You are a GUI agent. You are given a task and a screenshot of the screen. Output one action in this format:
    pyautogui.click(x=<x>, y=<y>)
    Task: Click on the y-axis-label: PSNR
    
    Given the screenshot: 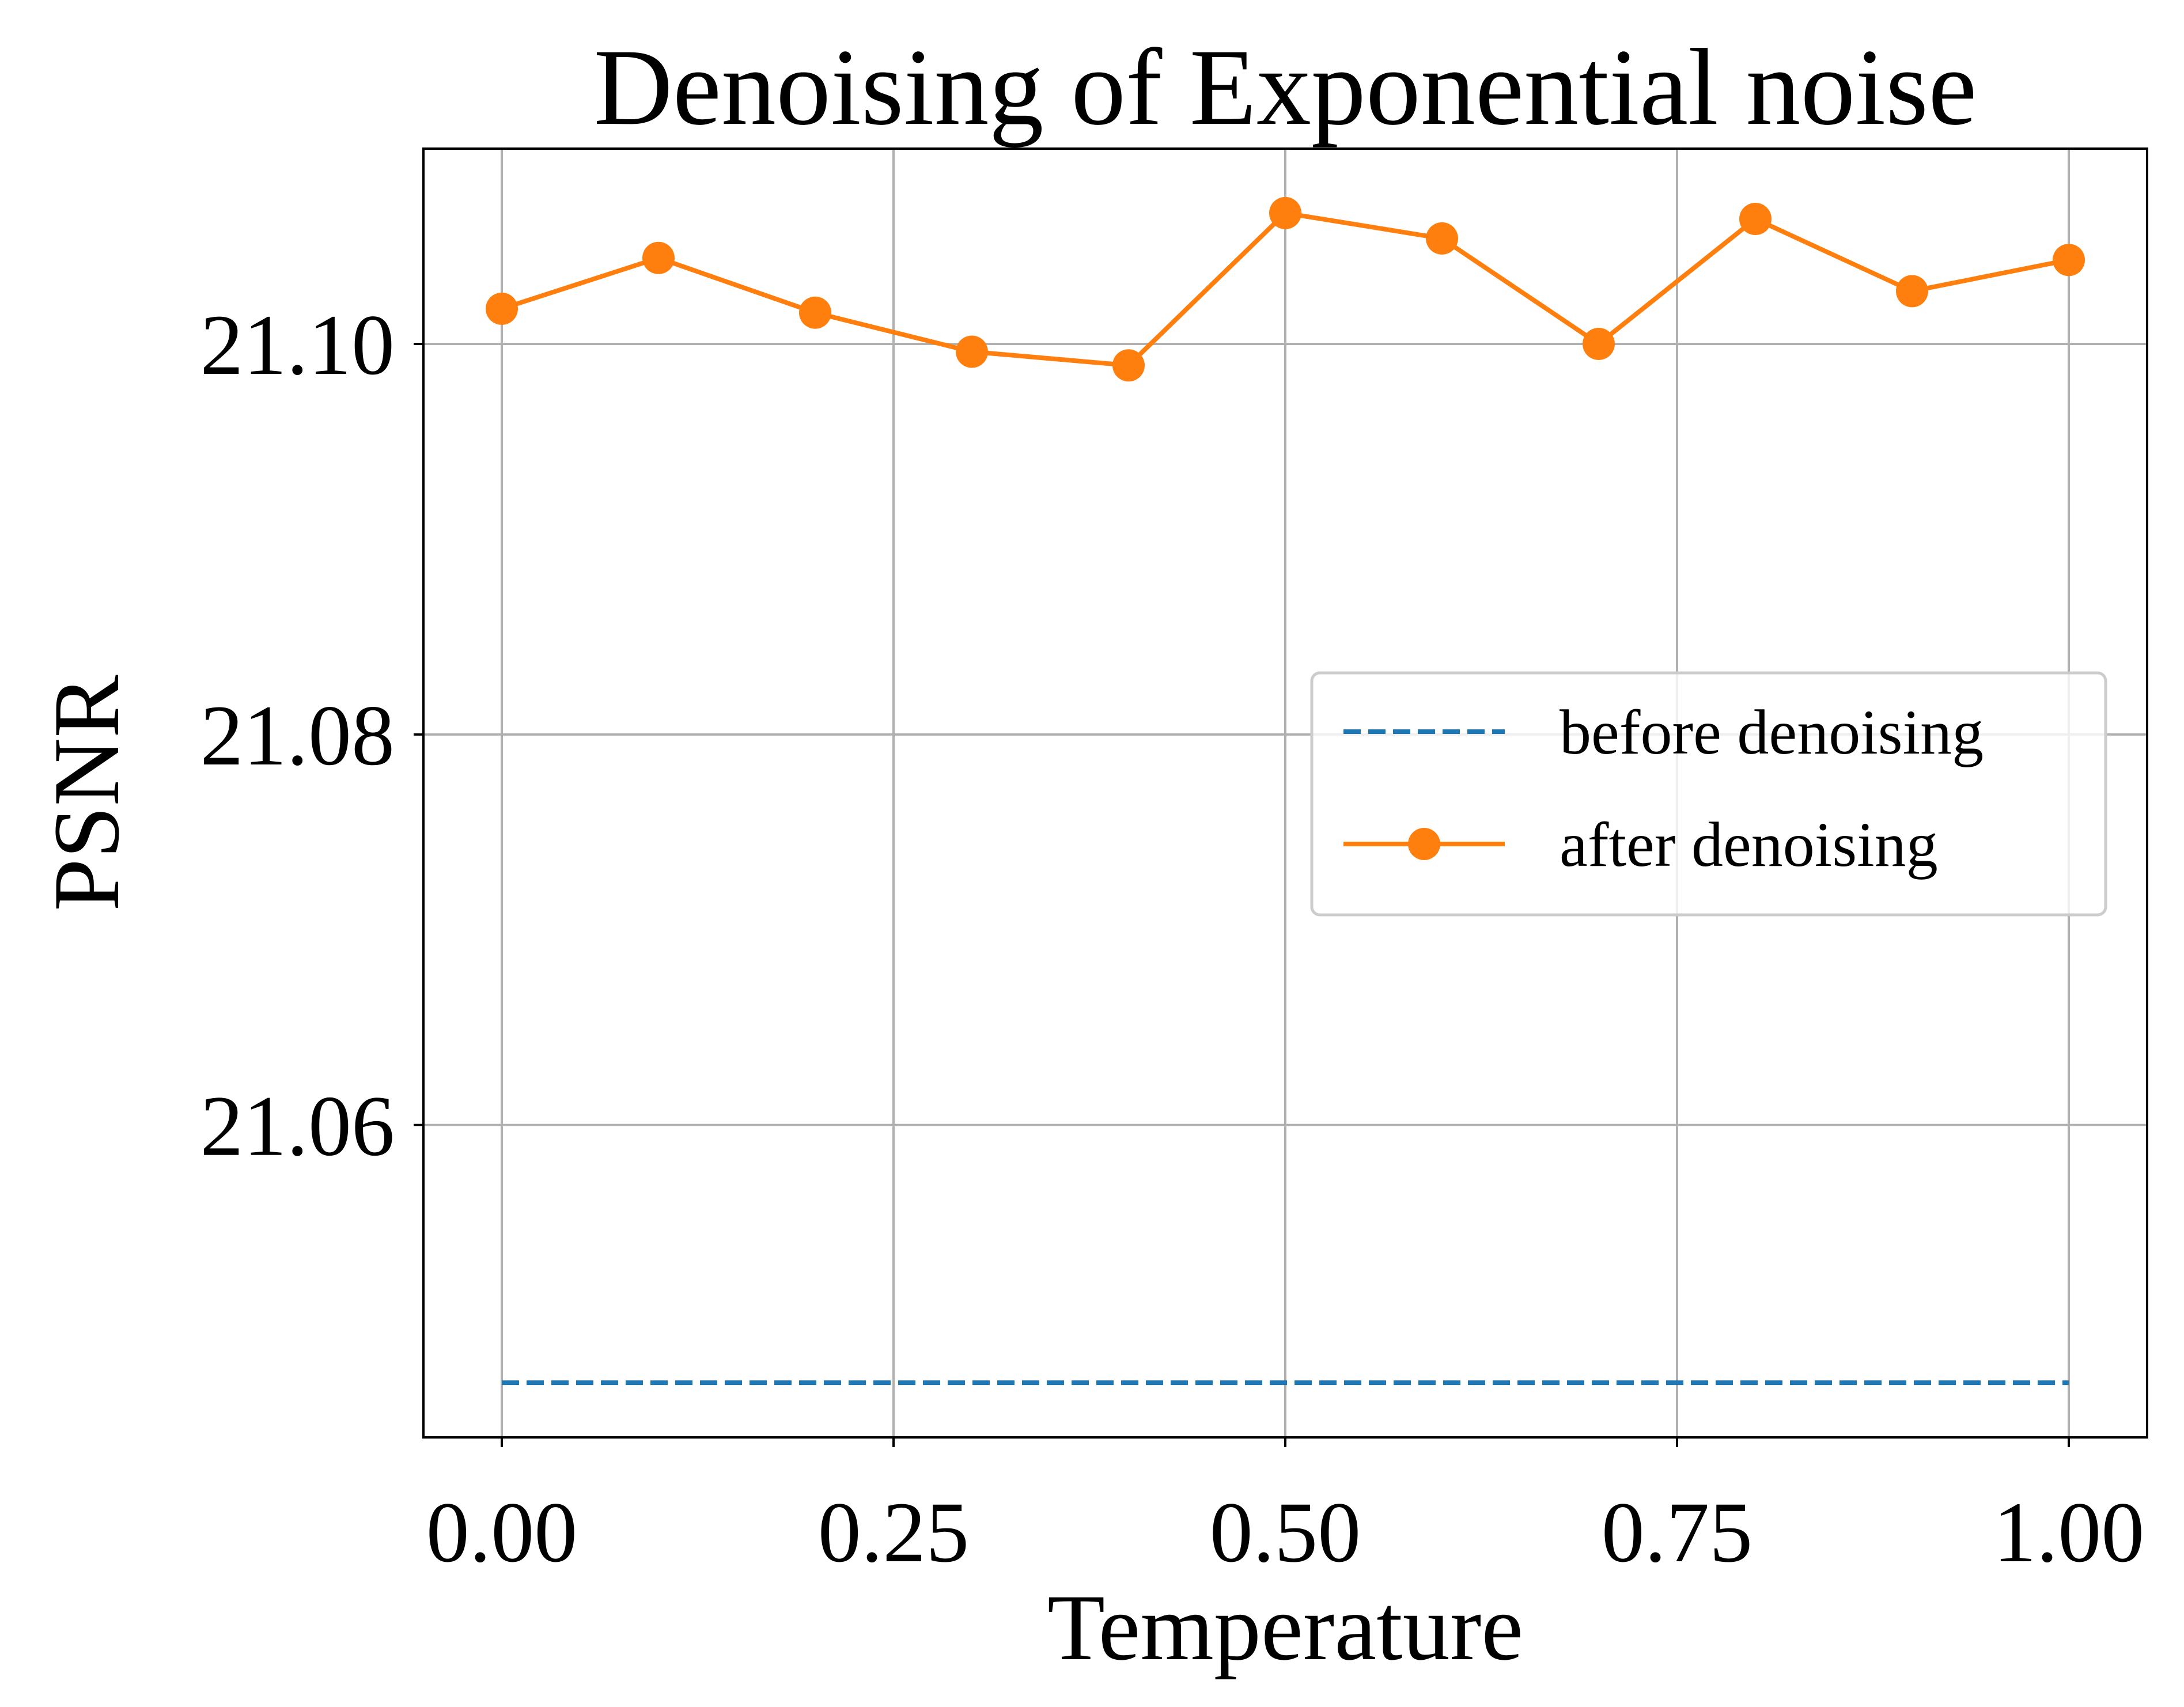 What is the action you would take?
    pyautogui.click(x=87, y=793)
    